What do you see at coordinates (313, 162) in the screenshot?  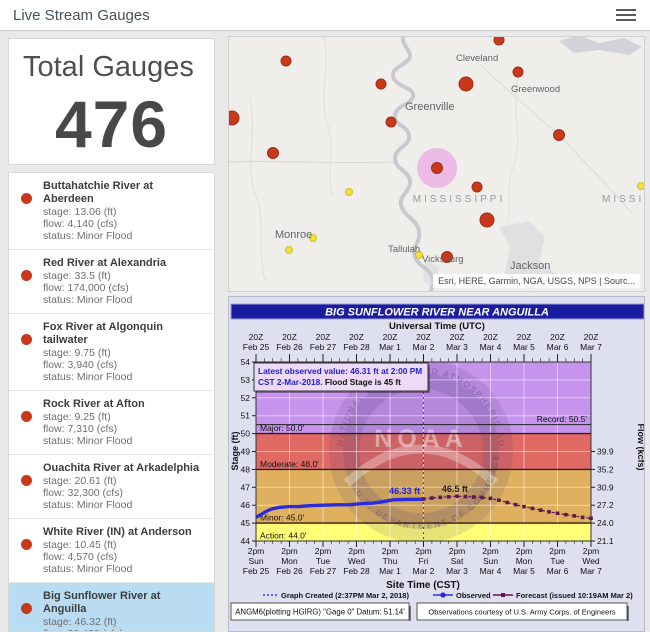 I see `map-boundary` at bounding box center [313, 162].